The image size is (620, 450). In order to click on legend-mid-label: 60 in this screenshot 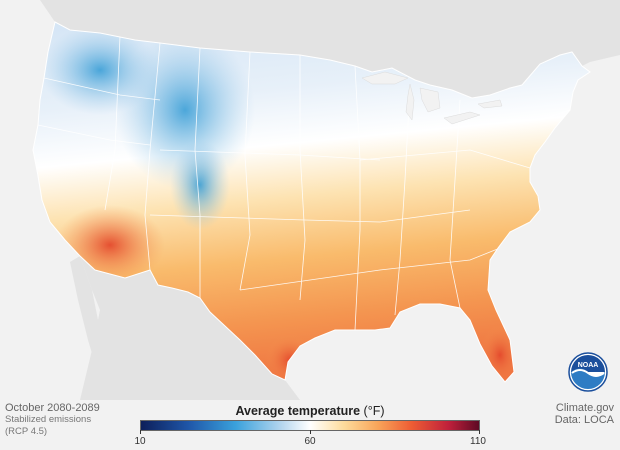, I will do `click(310, 441)`.